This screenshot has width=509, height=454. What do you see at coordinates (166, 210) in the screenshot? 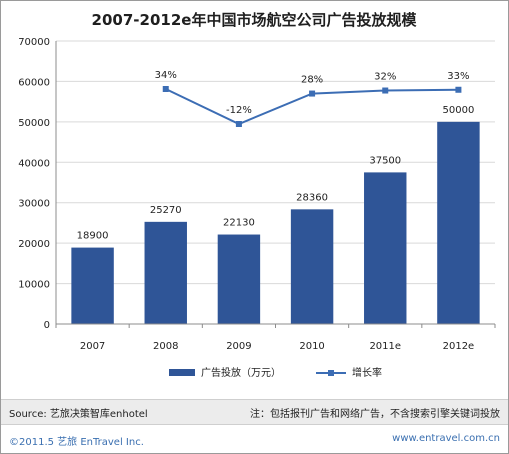
I see `bar-value-label: 25270` at bounding box center [166, 210].